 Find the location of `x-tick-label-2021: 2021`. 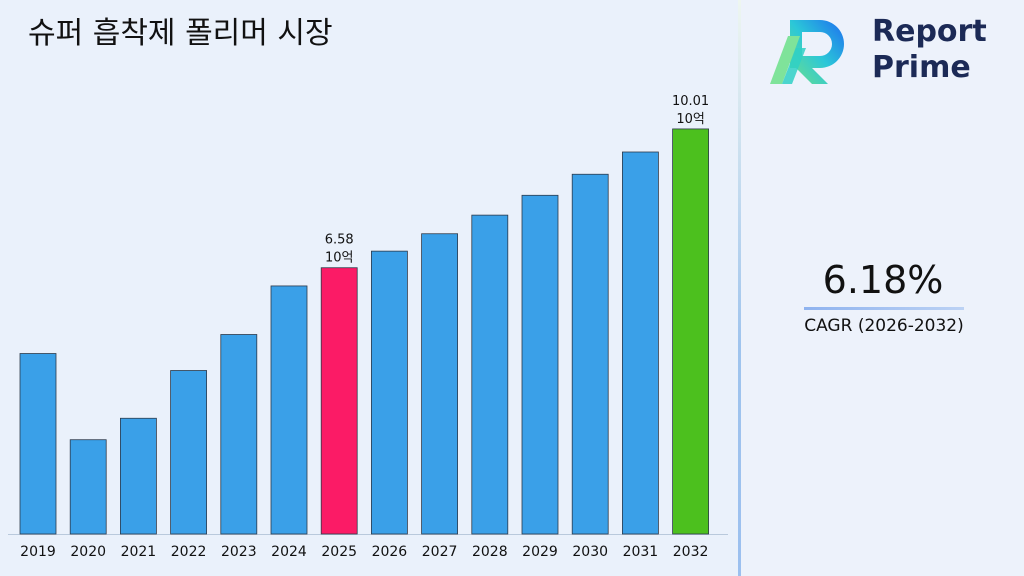

x-tick-label-2021: 2021 is located at coordinates (139, 552).